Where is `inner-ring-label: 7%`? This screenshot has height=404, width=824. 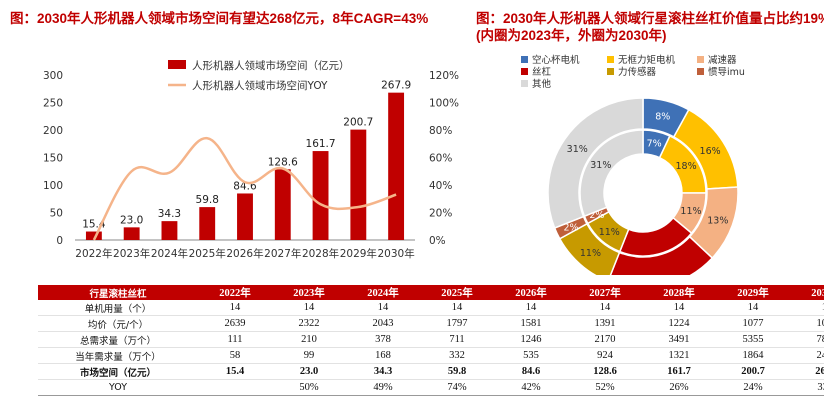
inner-ring-label: 7% is located at coordinates (654, 144).